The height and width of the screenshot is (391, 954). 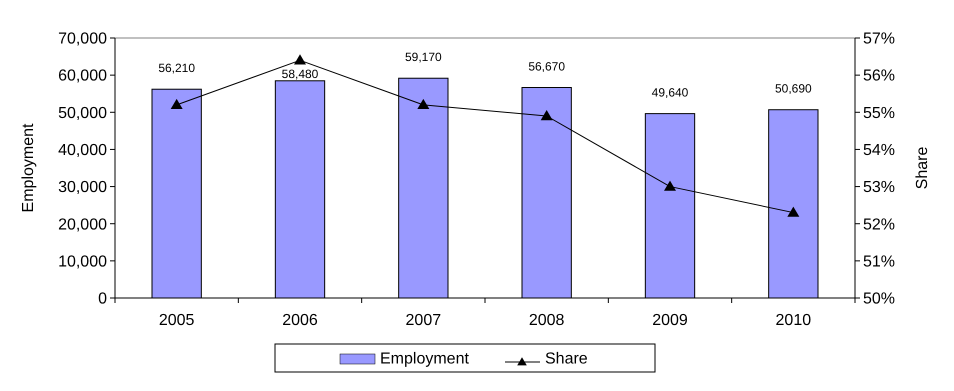 I want to click on y-axis-title: Employment, so click(x=28, y=167).